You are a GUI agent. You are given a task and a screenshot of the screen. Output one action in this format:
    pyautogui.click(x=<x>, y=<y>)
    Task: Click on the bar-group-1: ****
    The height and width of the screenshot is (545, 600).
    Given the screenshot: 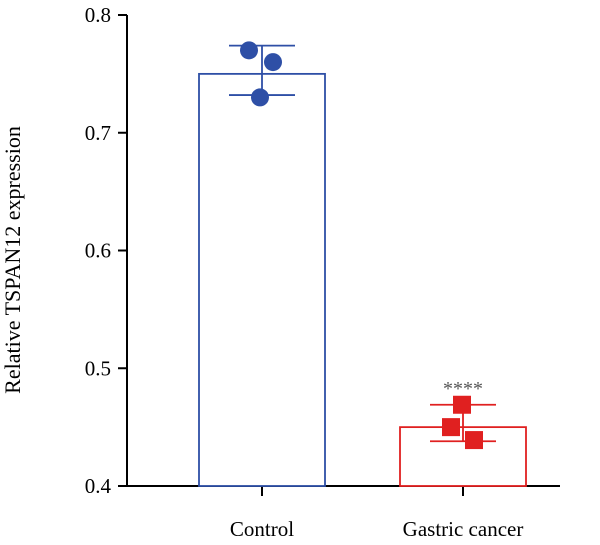 What is the action you would take?
    pyautogui.click(x=463, y=432)
    